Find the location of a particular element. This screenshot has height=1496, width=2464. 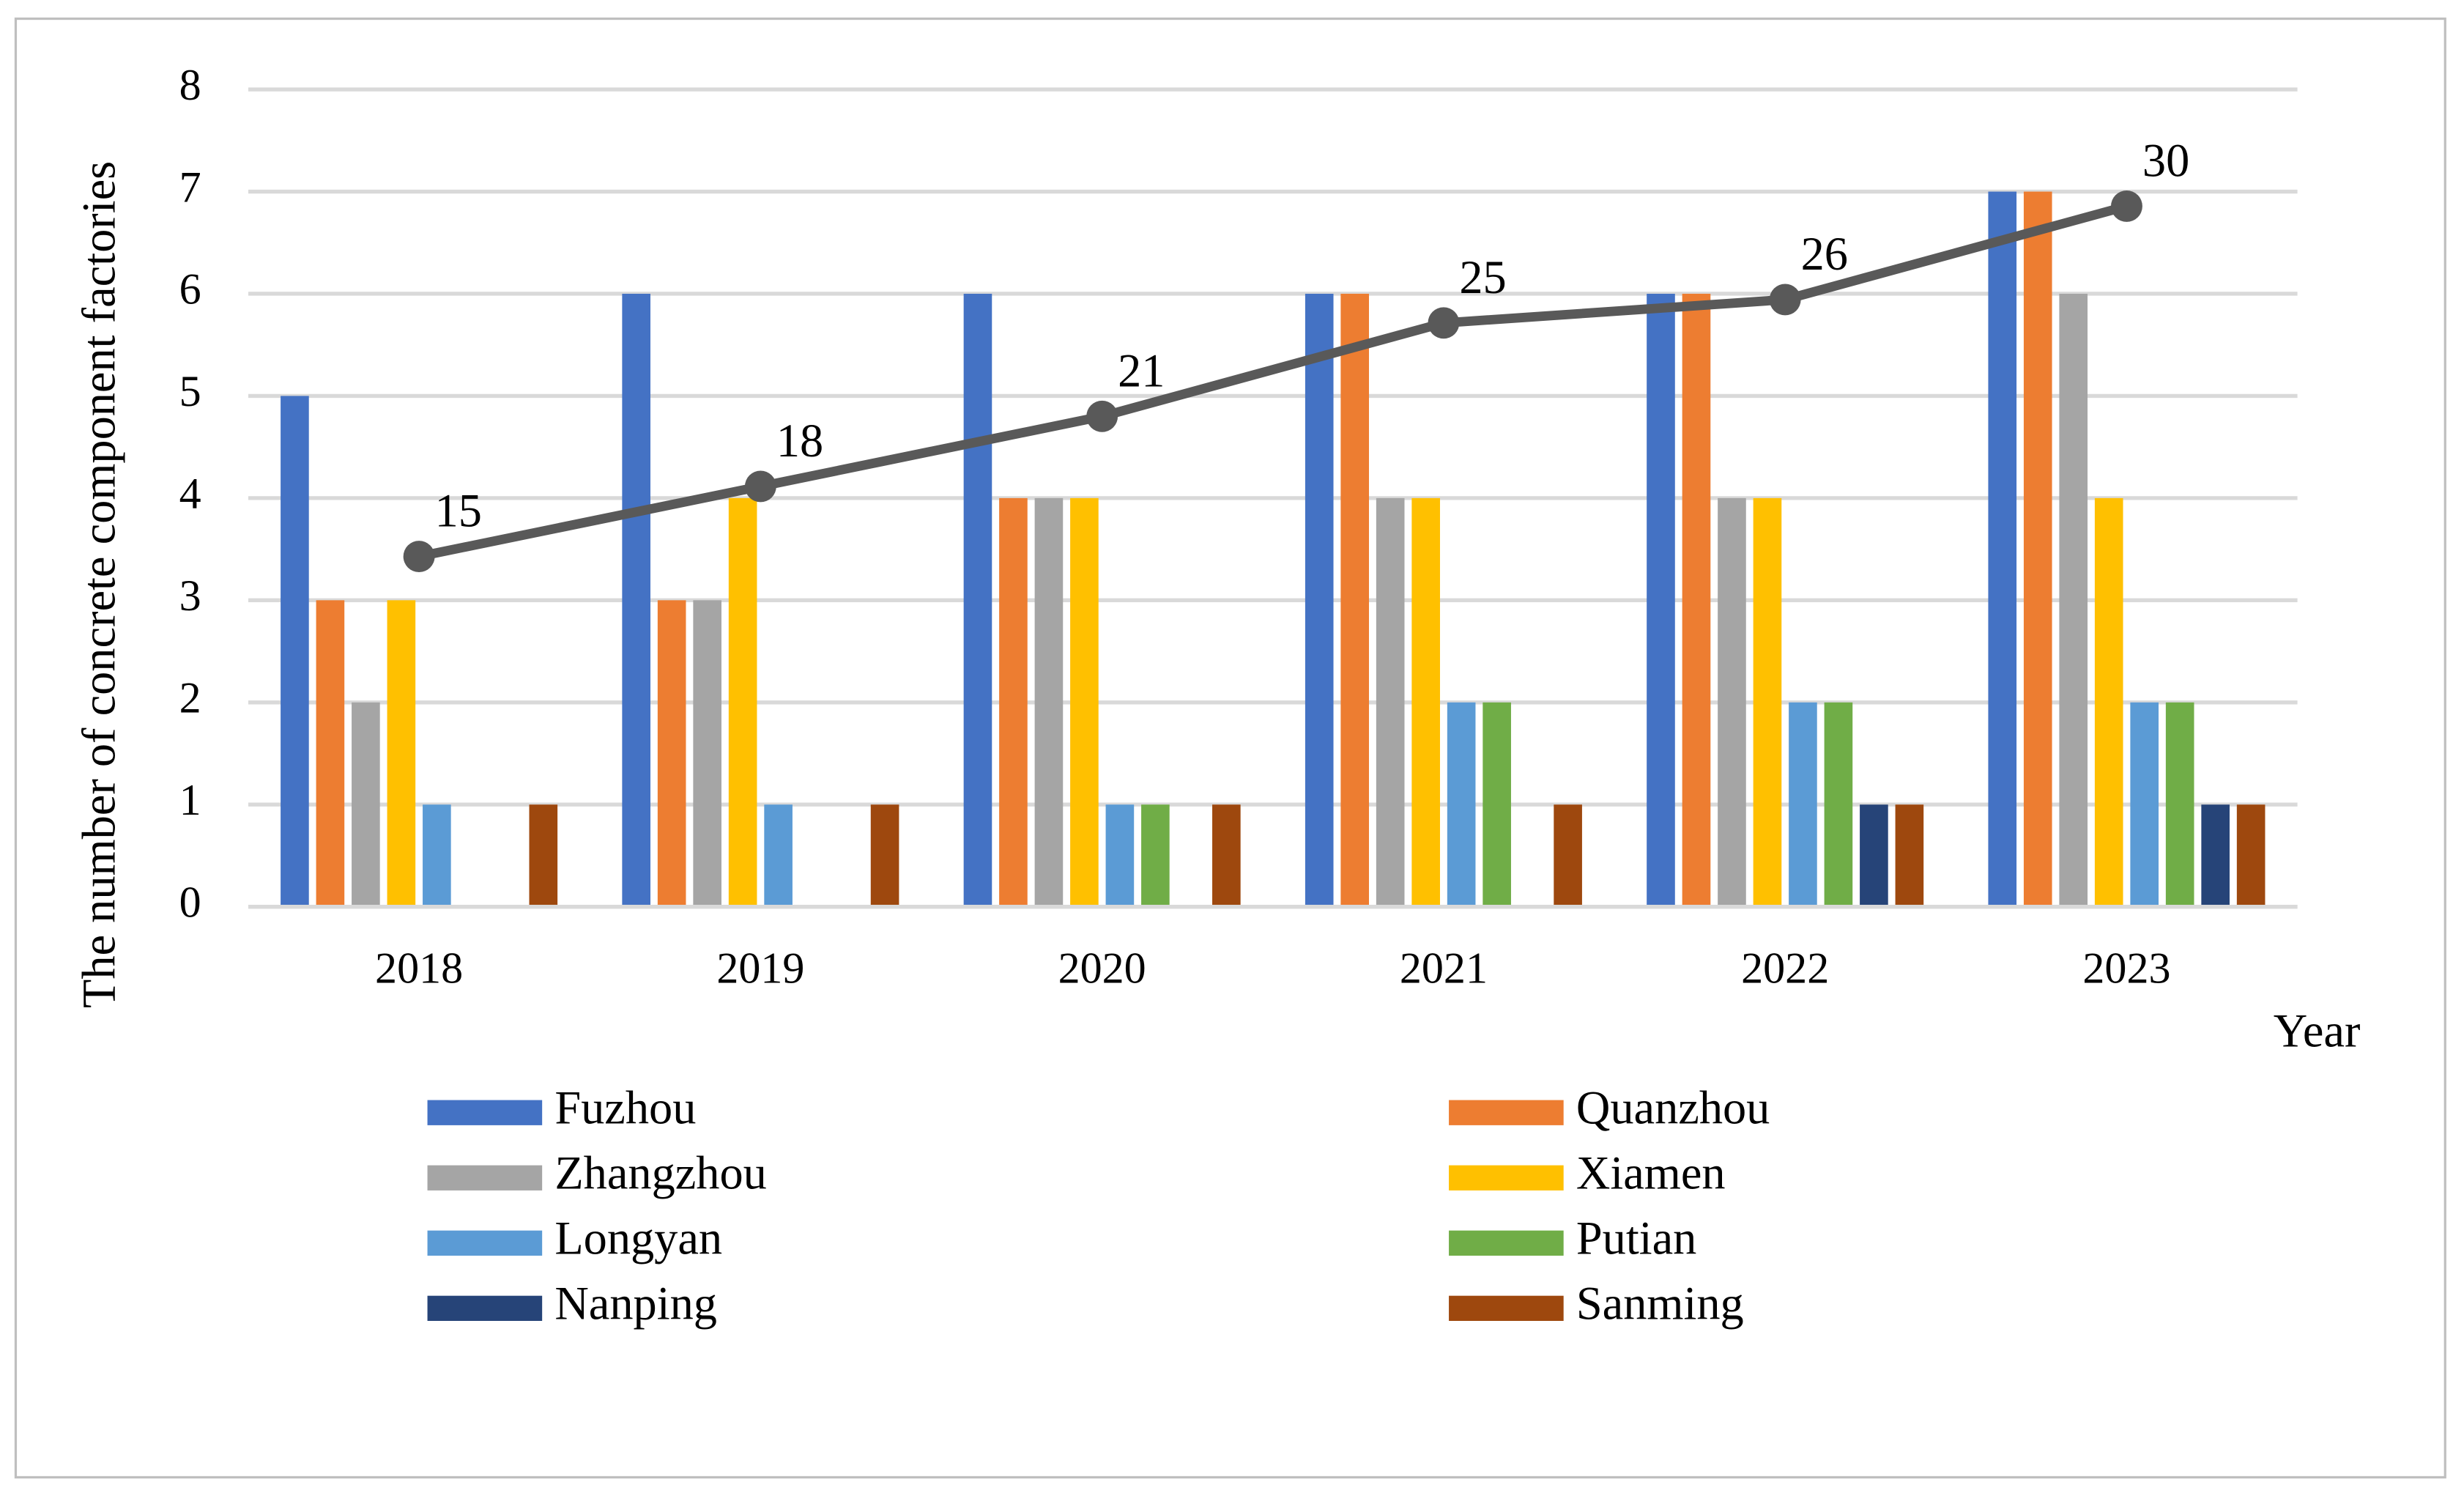

legend-label: Xiamen is located at coordinates (1651, 1173).